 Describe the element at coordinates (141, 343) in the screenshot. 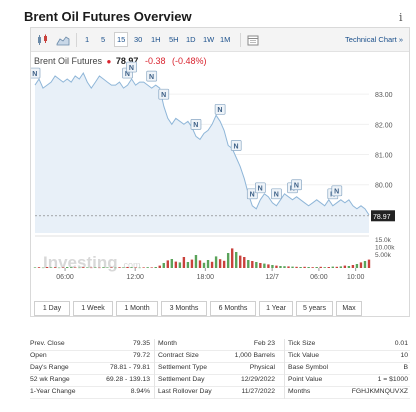

I see `stat-value: 79.35` at that location.